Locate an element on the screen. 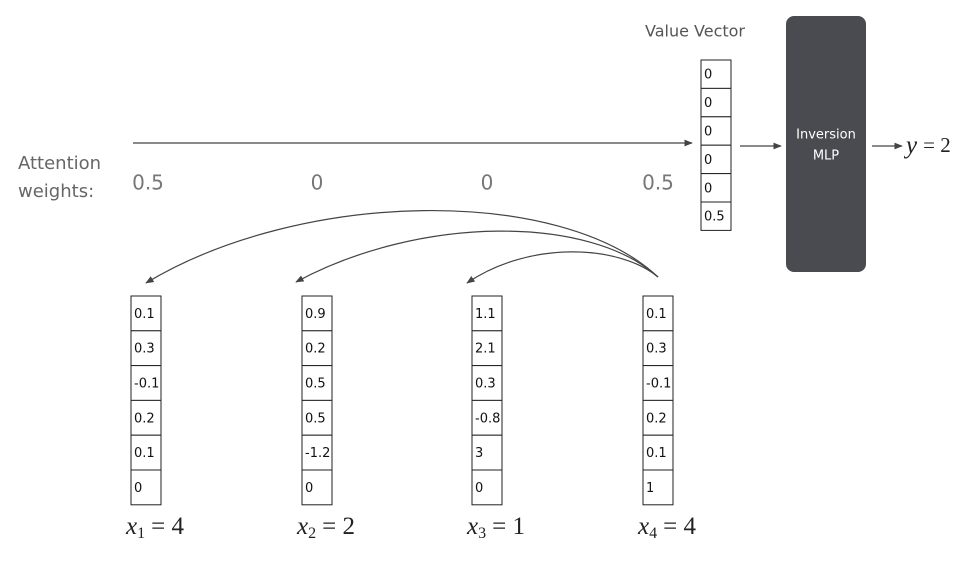 Image resolution: width=974 pixels, height=568 pixels. mlp-label: MLP is located at coordinates (826, 156).